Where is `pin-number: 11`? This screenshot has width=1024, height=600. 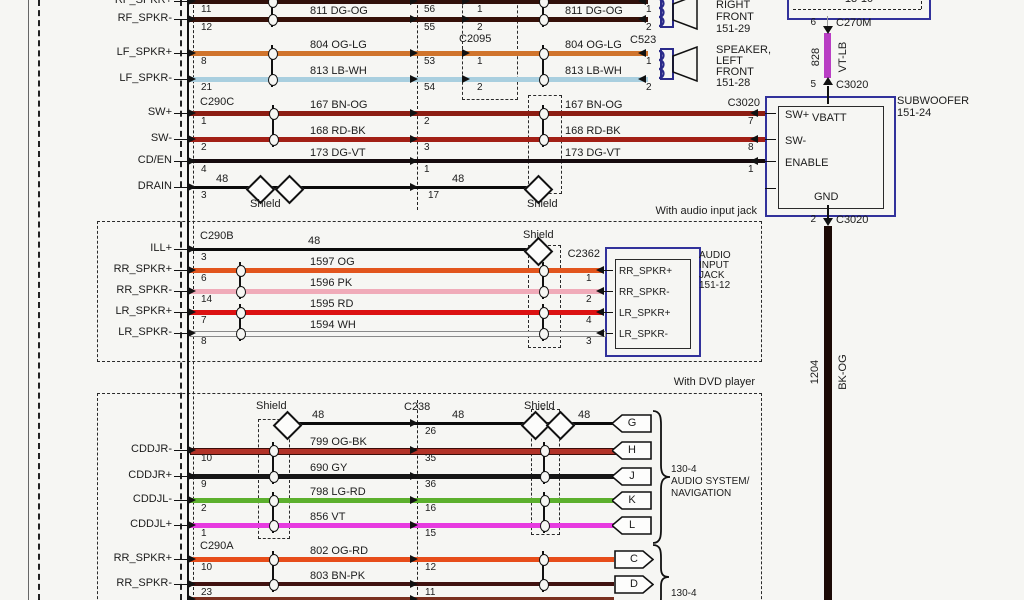
pin-number: 11 is located at coordinates (430, 592).